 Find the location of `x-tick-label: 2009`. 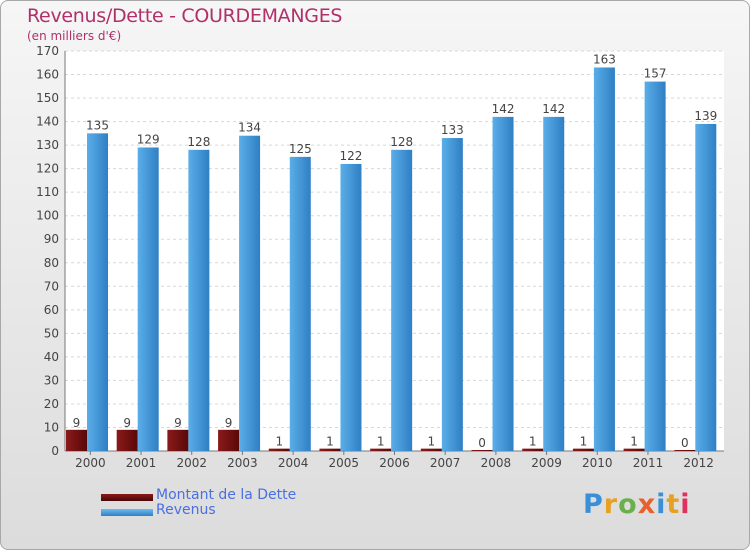

x-tick-label: 2009 is located at coordinates (546, 463).